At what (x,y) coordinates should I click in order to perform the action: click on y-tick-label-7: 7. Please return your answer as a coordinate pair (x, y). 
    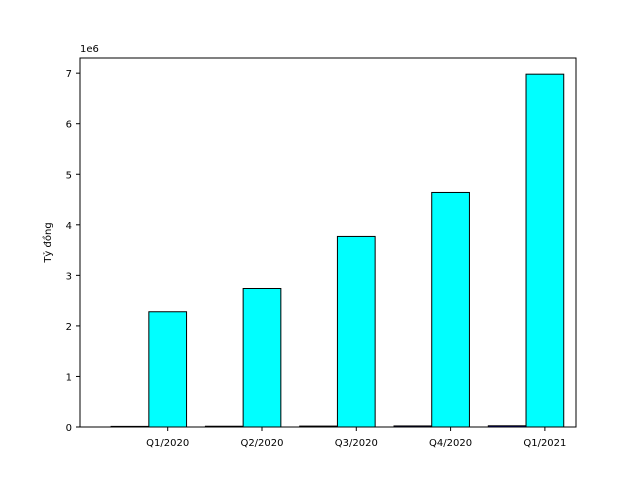
    Looking at the image, I should click on (69, 74).